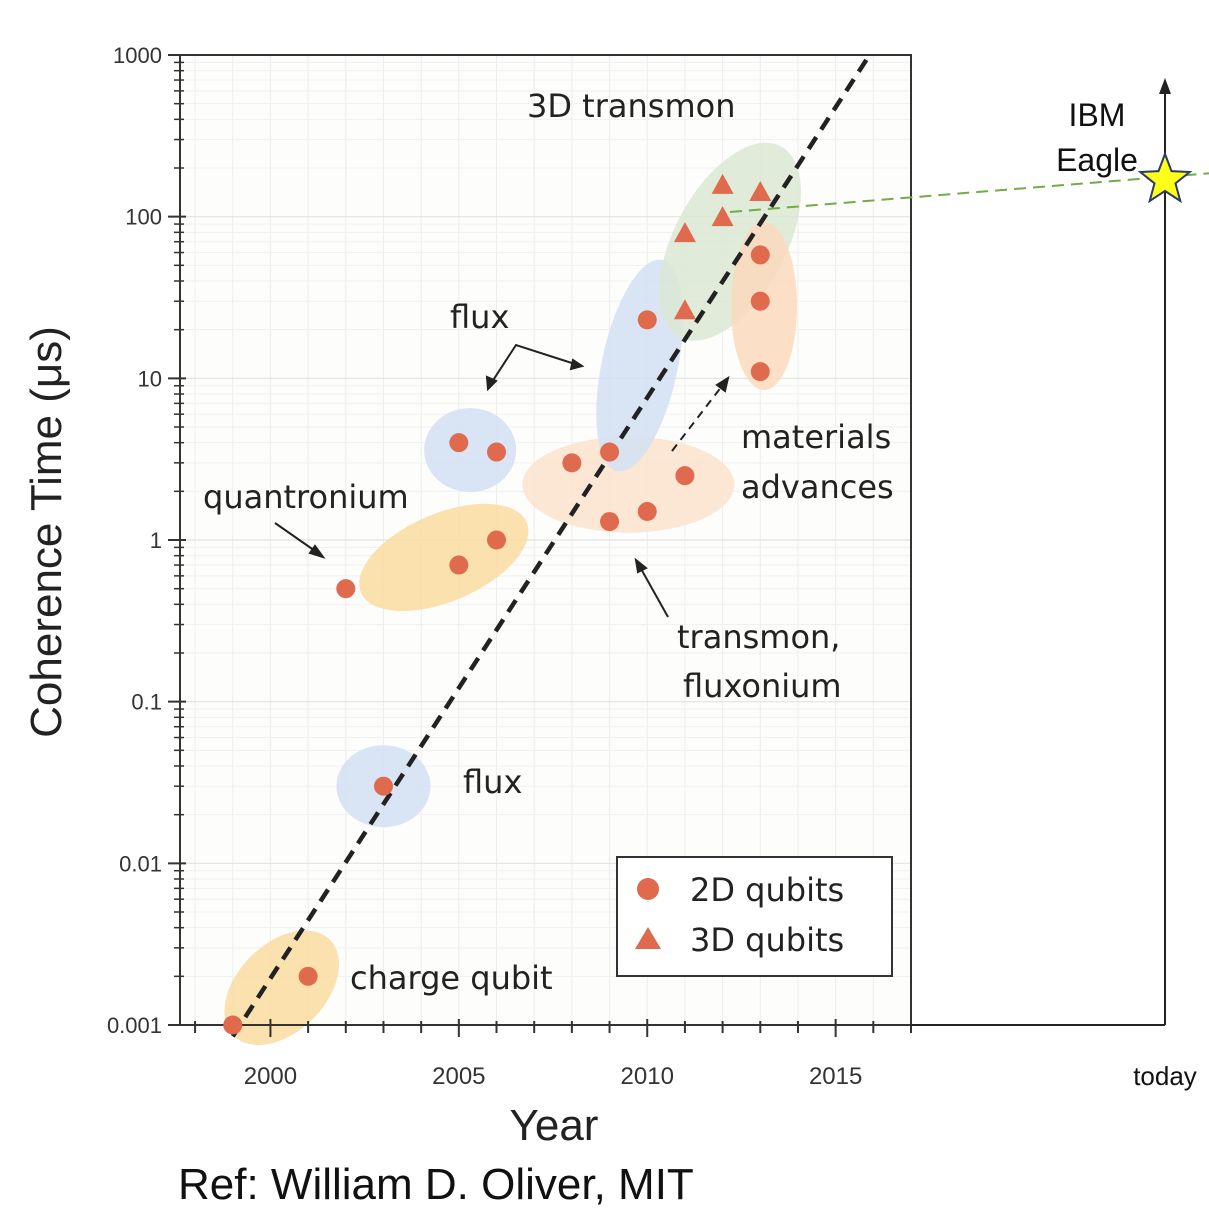 This screenshot has height=1216, width=1209. I want to click on projection-line, so click(969, 192).